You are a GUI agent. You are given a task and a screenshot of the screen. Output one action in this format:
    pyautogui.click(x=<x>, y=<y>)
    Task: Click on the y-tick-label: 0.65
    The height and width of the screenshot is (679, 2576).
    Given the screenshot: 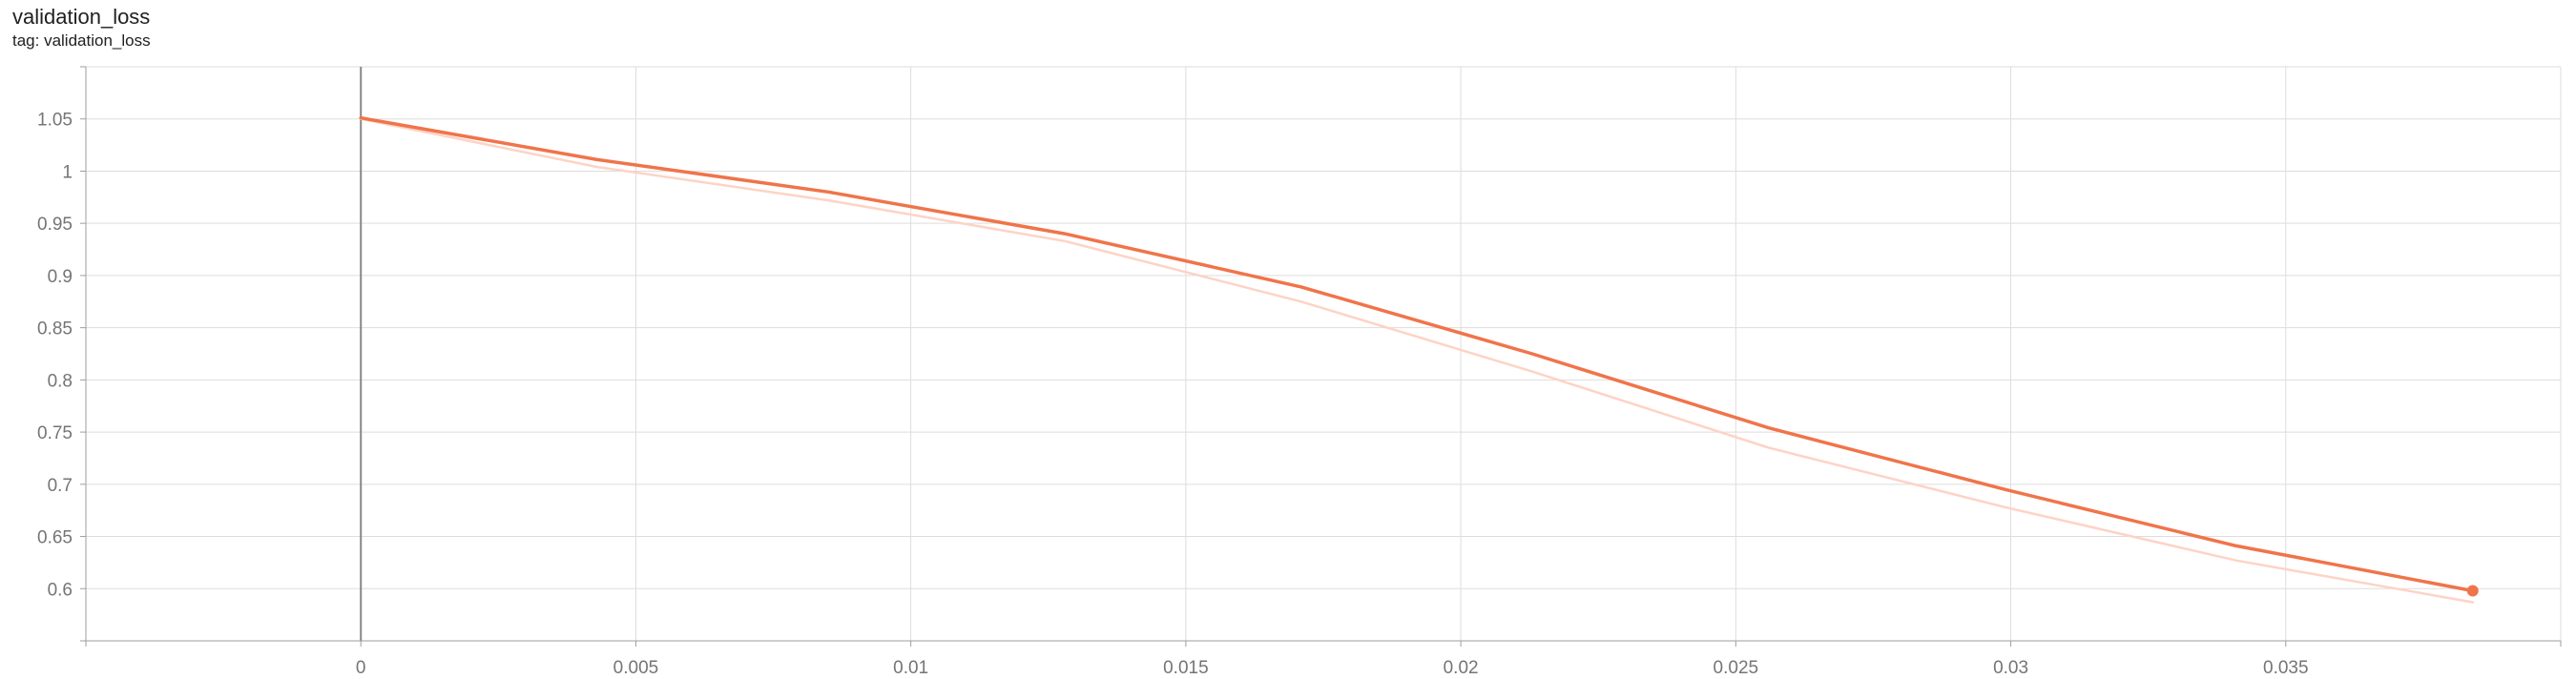 What is the action you would take?
    pyautogui.click(x=55, y=538)
    